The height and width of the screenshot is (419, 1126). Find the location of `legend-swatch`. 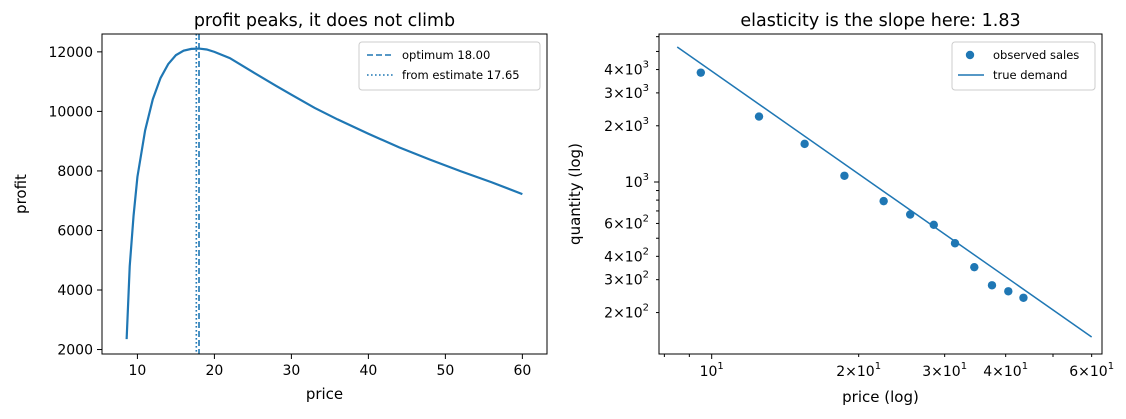

legend-swatch is located at coordinates (970, 55).